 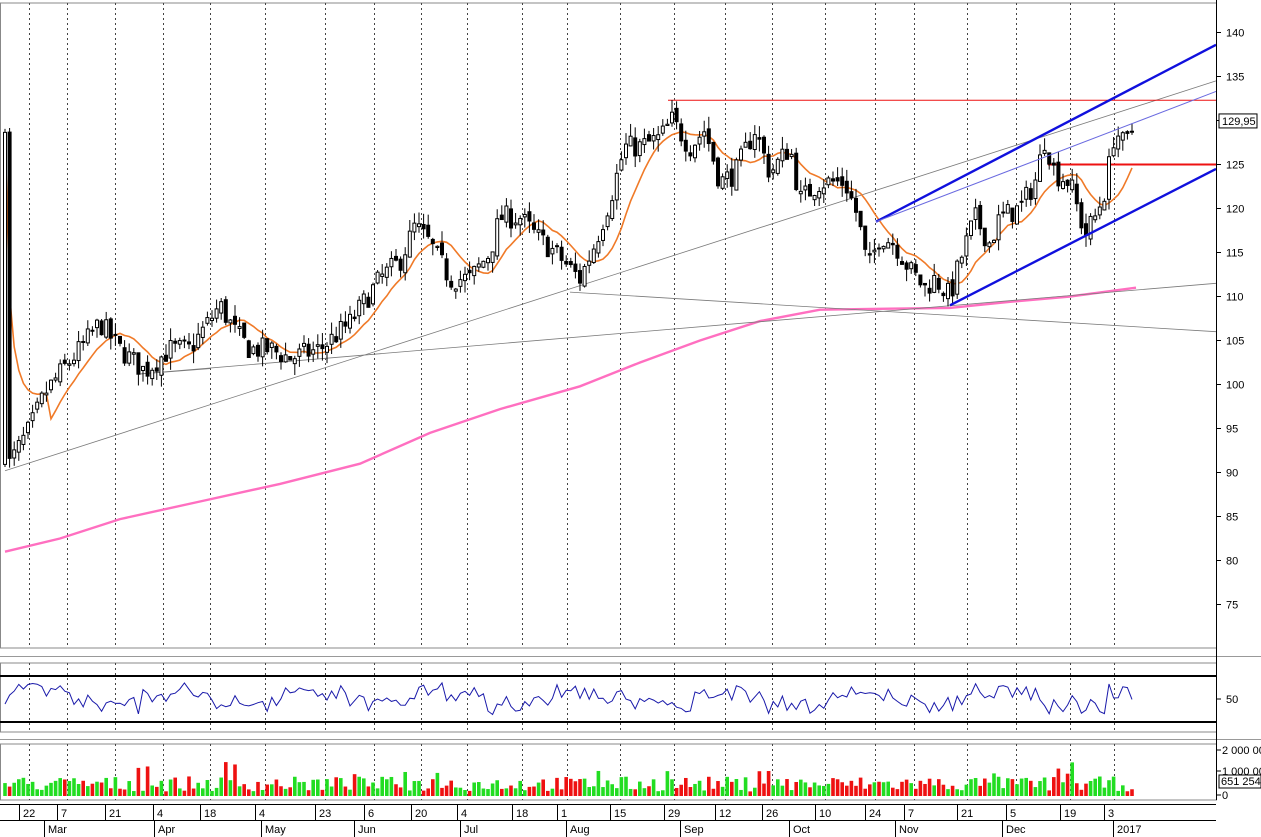 I want to click on day-label: 18, so click(x=522, y=814).